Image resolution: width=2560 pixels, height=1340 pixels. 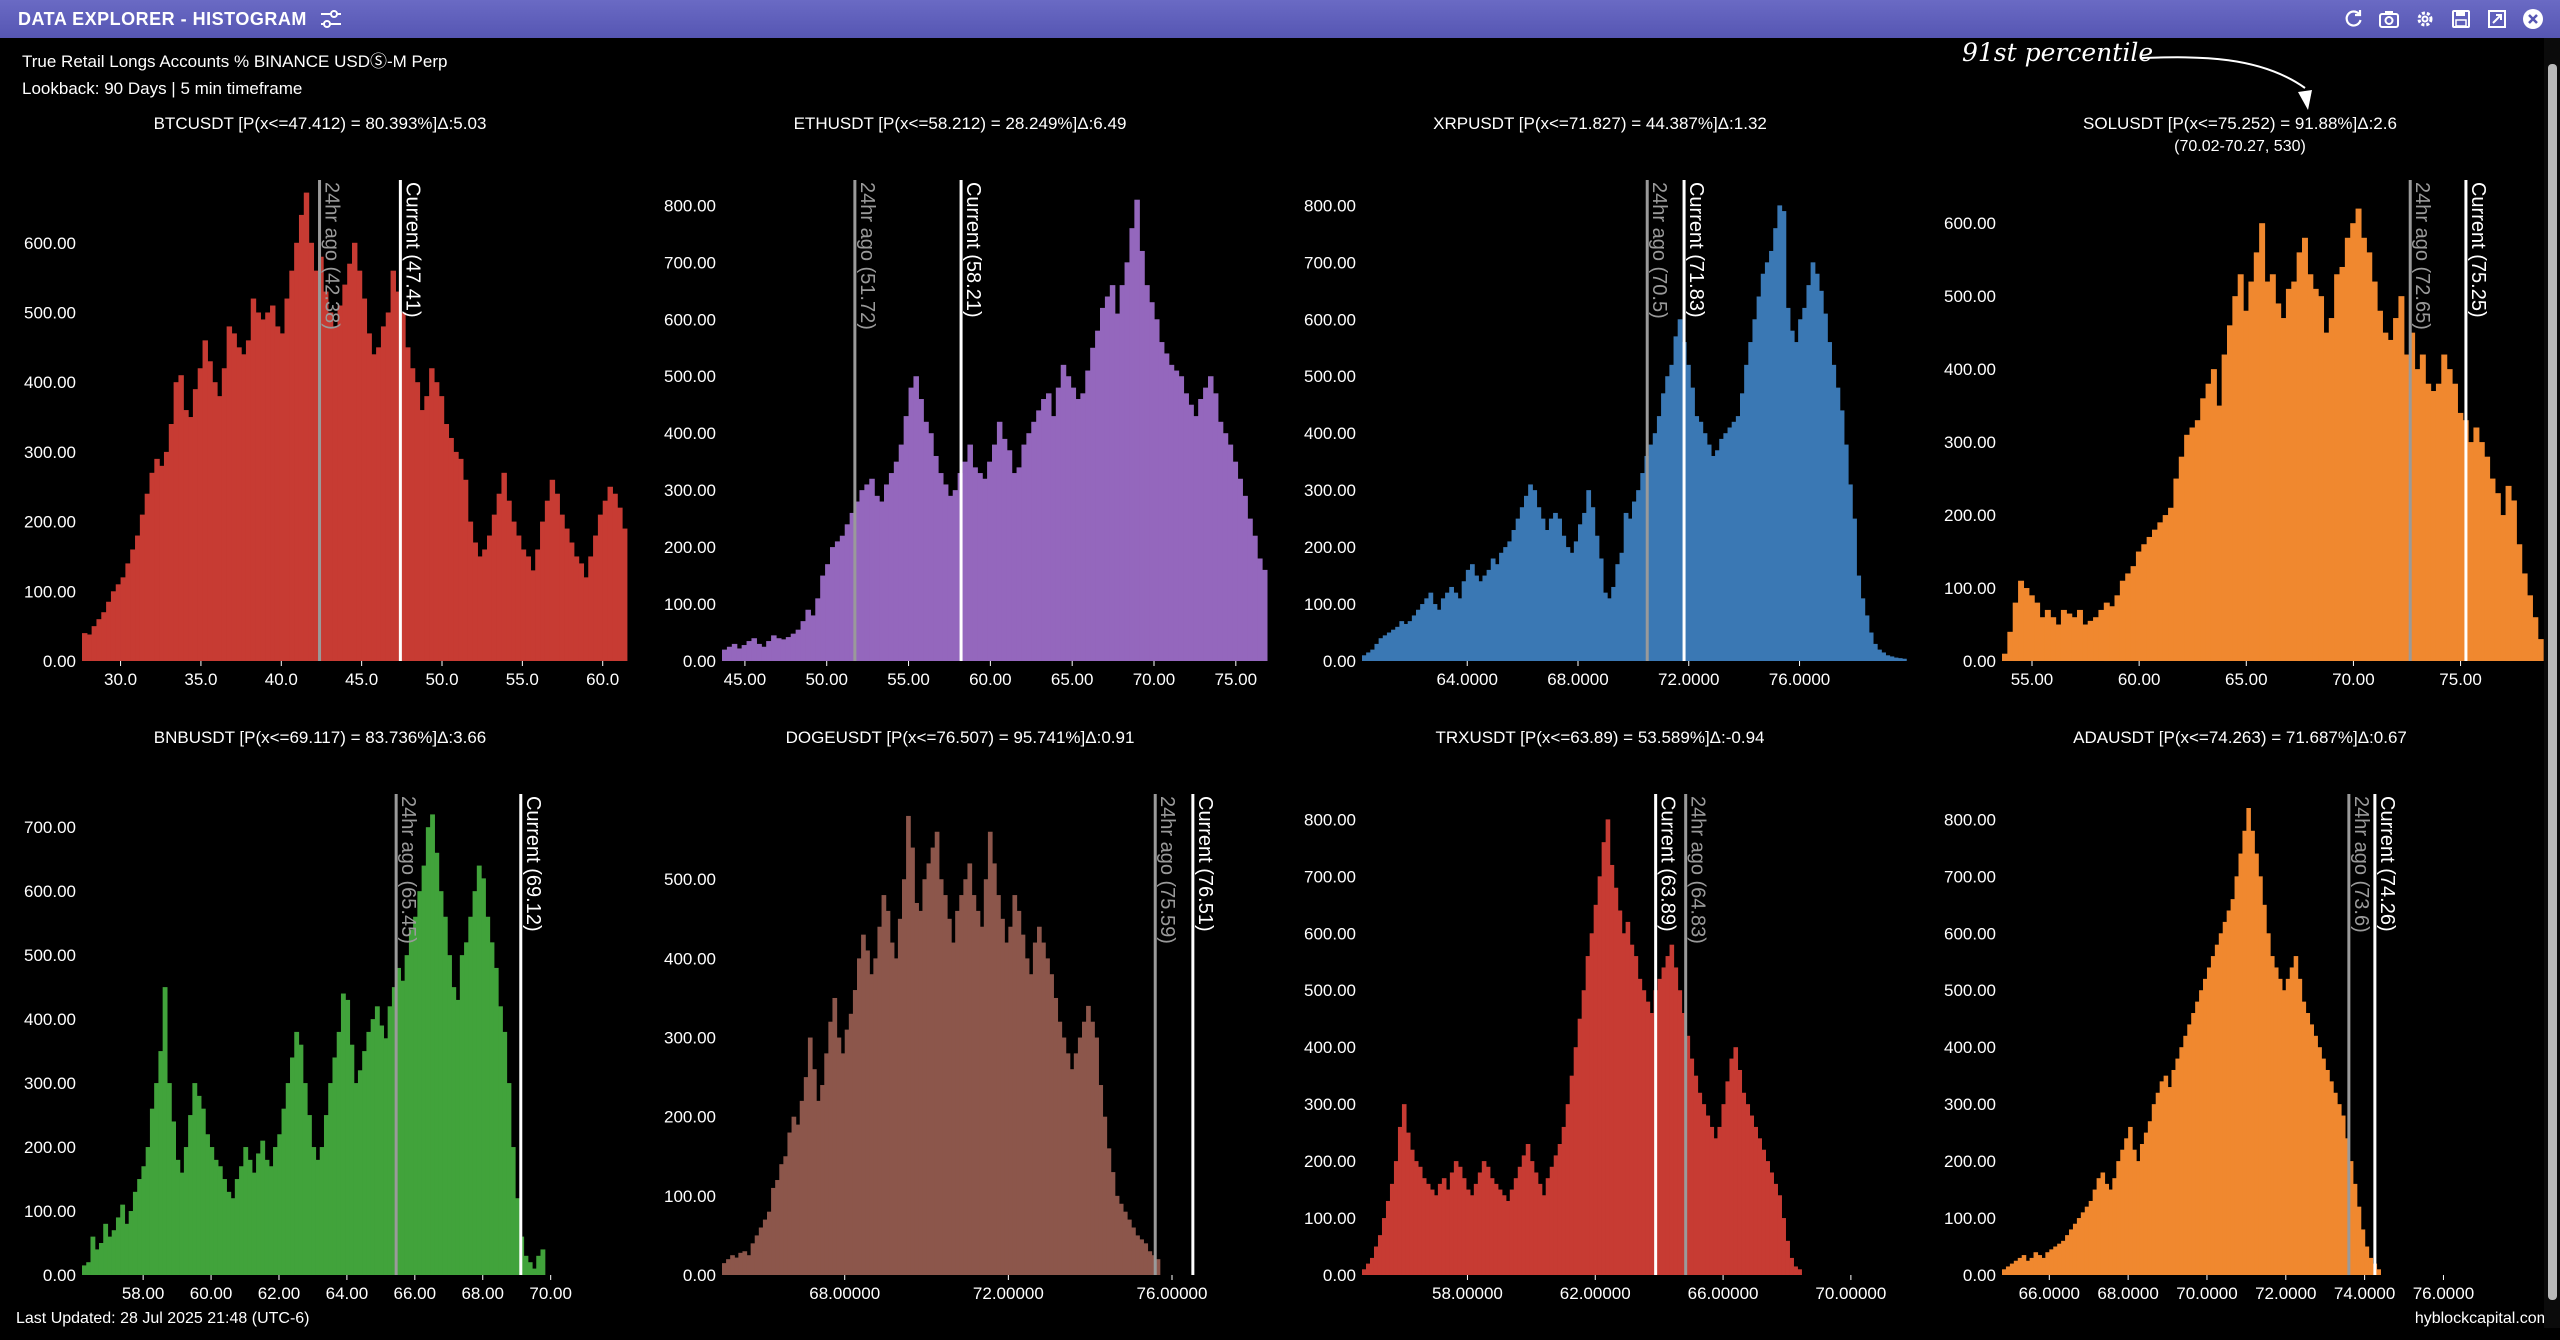 I want to click on marker-label: 24hr ago (72.65), so click(x=2422, y=256).